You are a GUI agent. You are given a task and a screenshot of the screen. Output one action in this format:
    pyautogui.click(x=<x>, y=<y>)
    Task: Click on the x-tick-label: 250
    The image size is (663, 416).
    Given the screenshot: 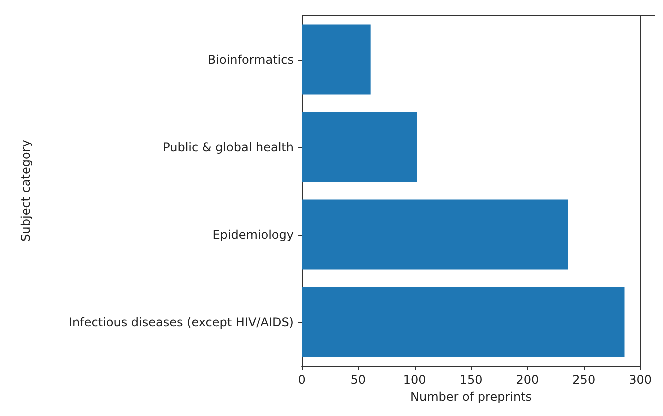 What is the action you would take?
    pyautogui.click(x=584, y=380)
    